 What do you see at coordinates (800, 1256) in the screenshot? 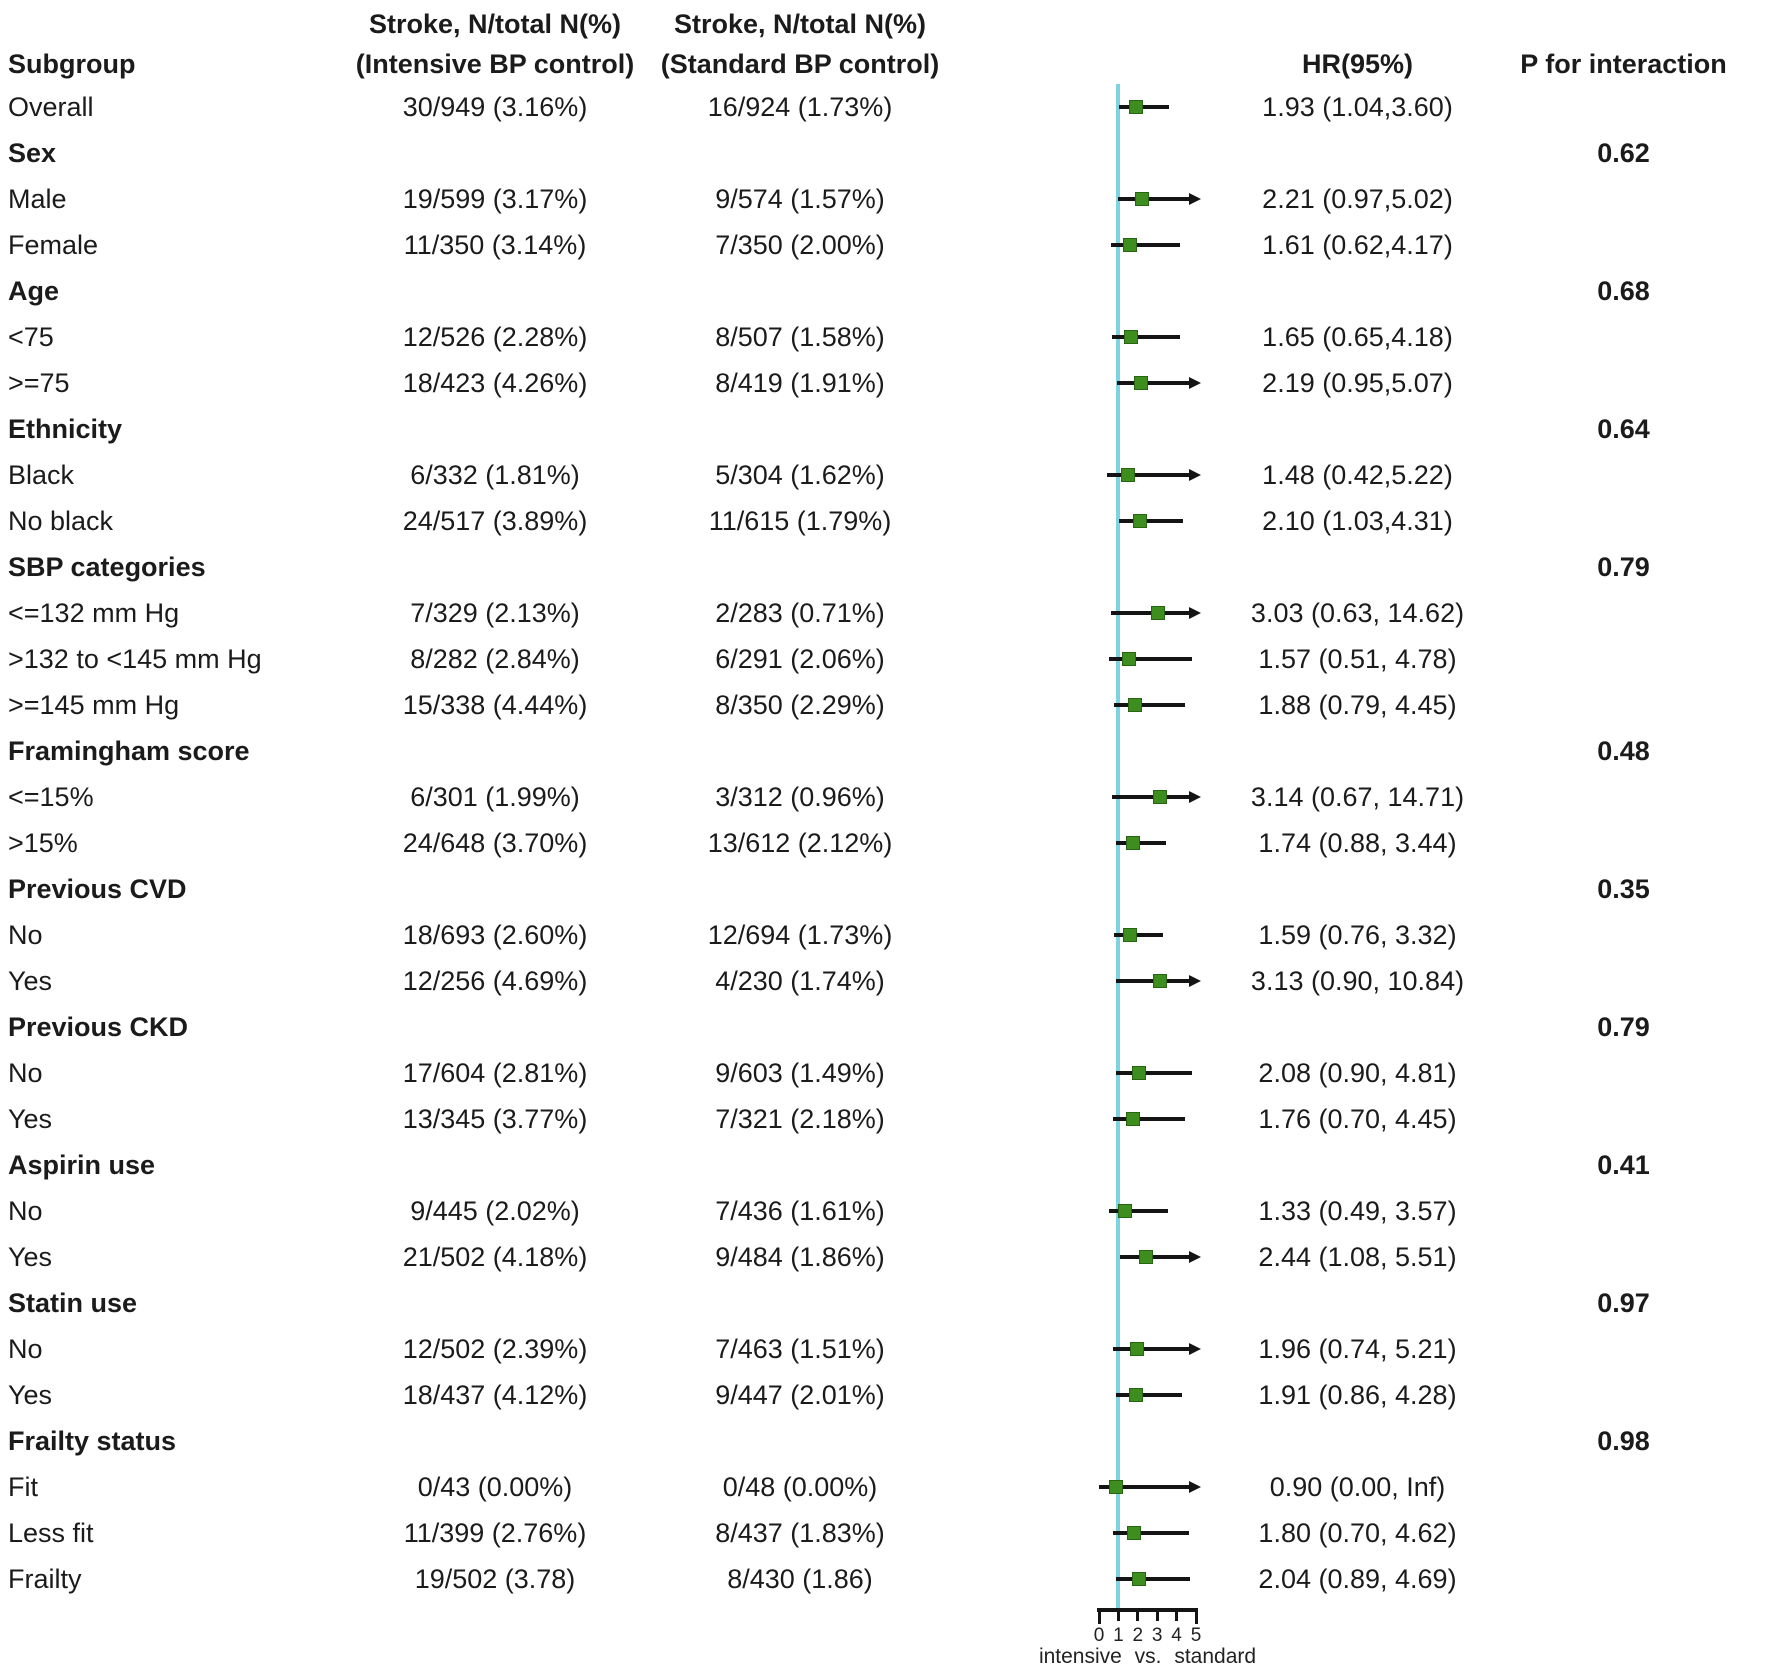
I see `standard-value: 9/484 (1.86%)` at bounding box center [800, 1256].